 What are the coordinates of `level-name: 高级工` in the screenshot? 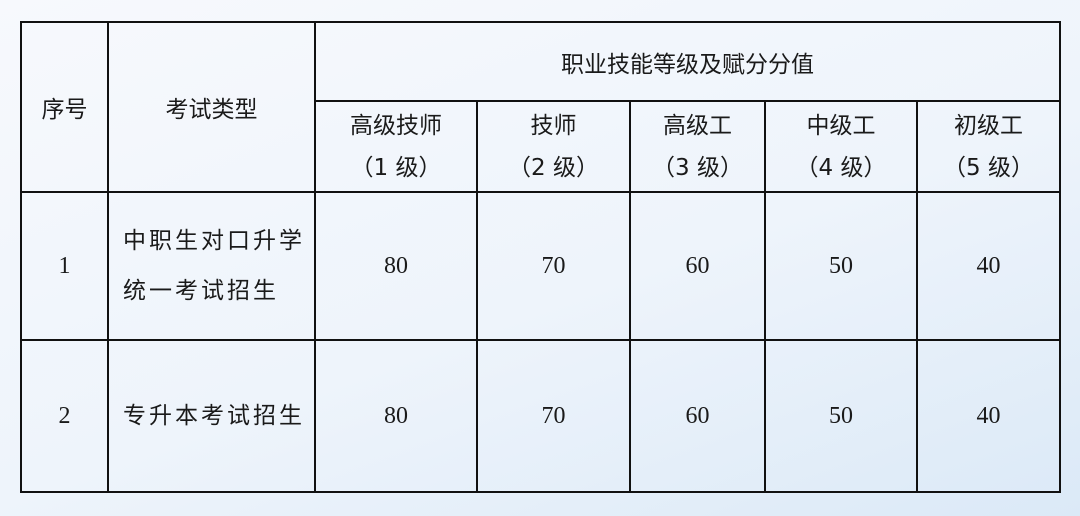 It's located at (697, 125).